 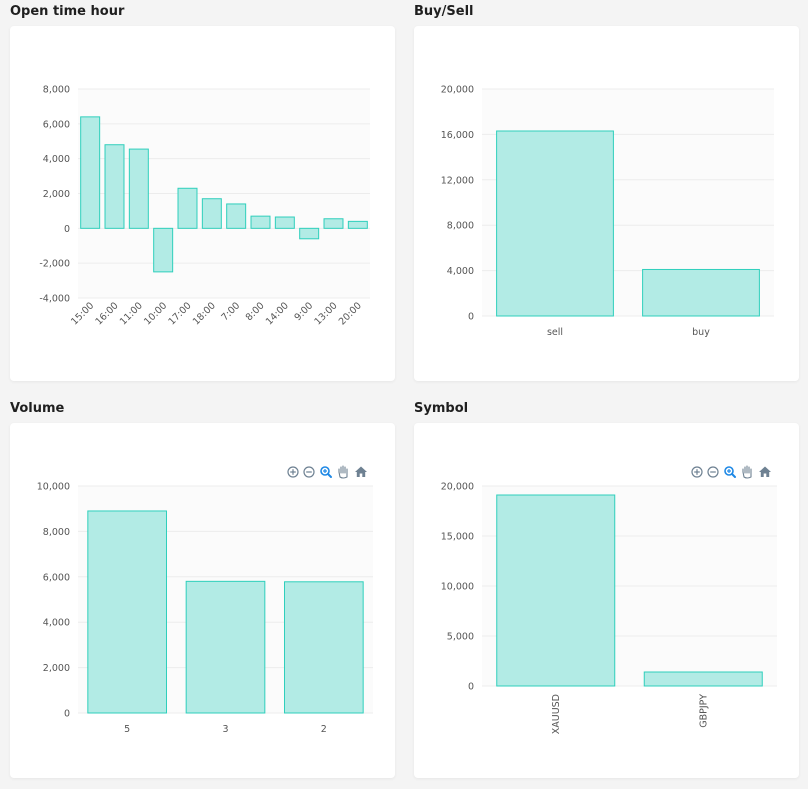 I want to click on y-tick-label: 16,000, so click(x=457, y=135).